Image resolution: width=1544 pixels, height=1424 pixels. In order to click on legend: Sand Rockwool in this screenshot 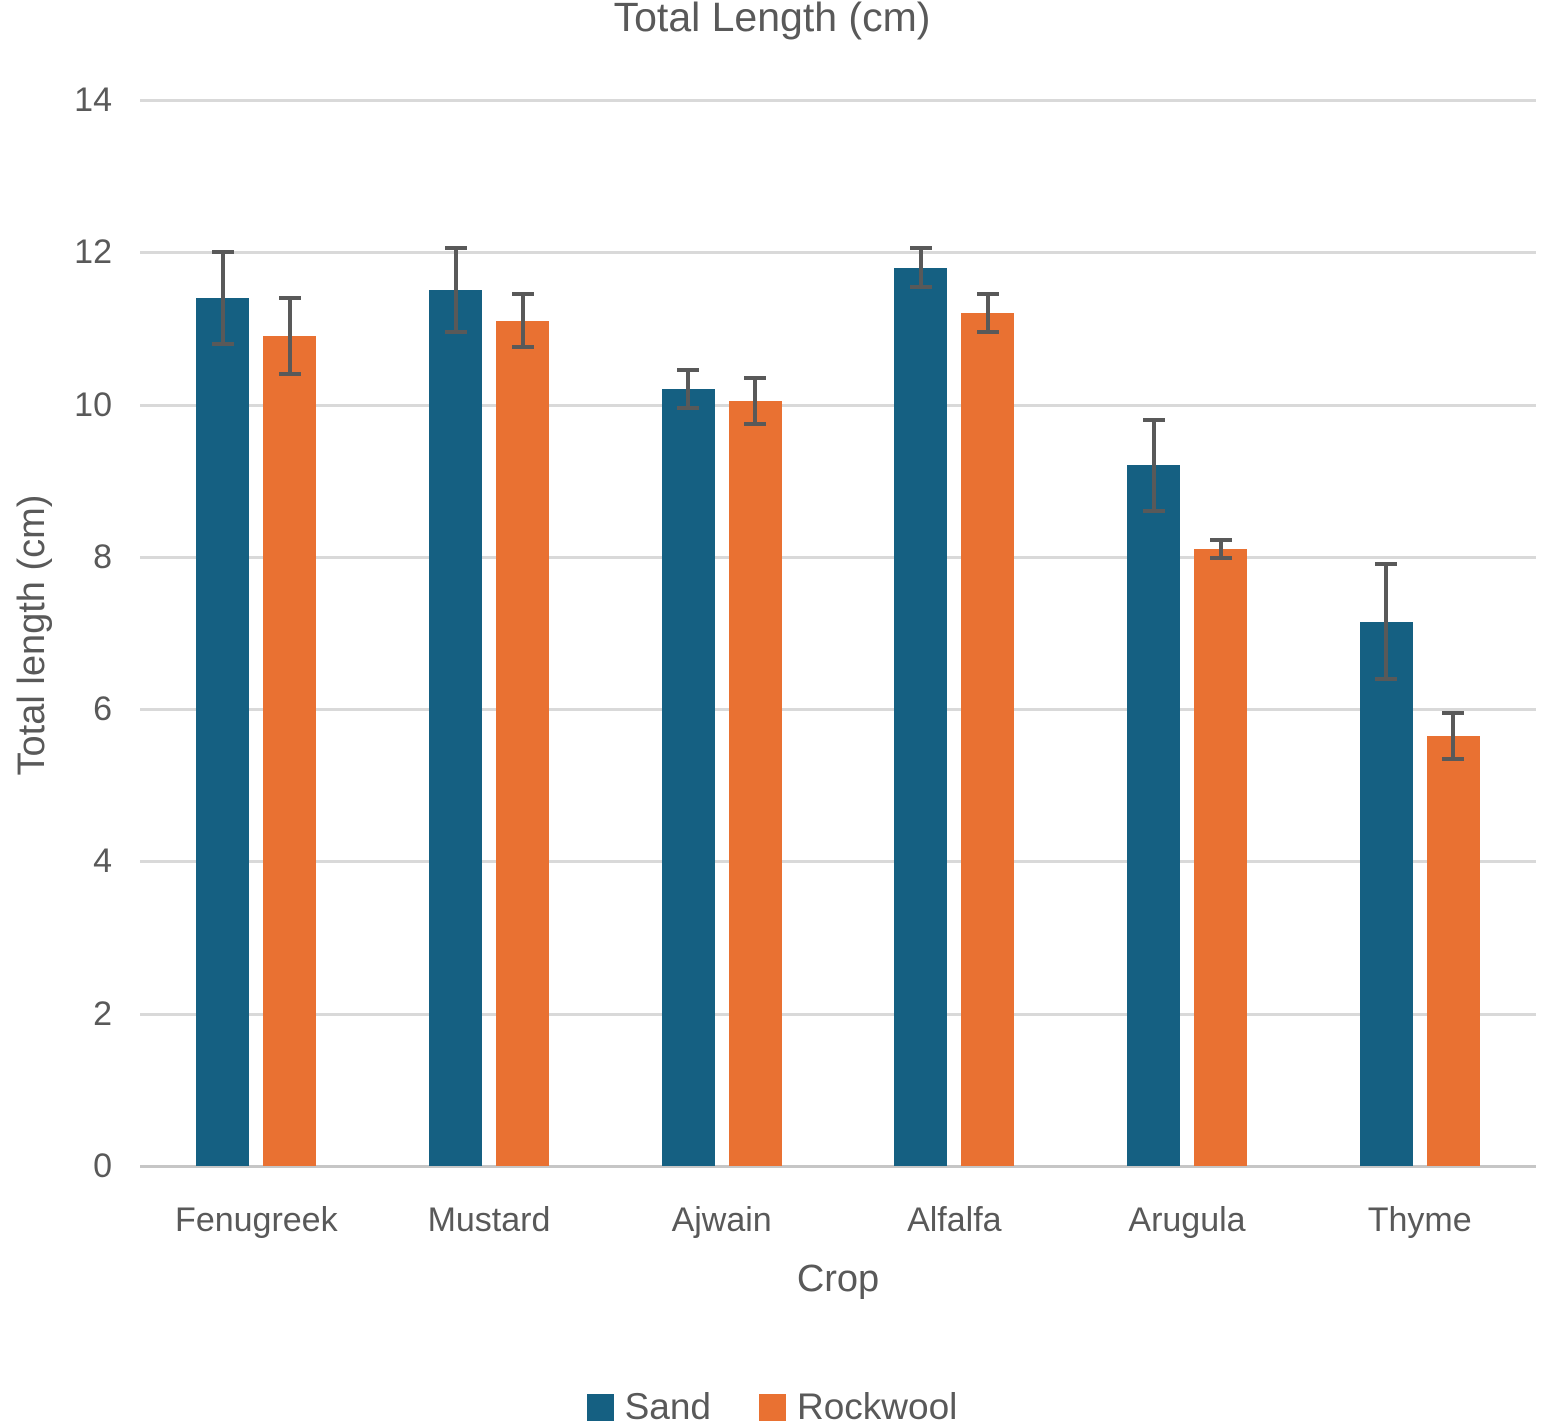, I will do `click(772, 1405)`.